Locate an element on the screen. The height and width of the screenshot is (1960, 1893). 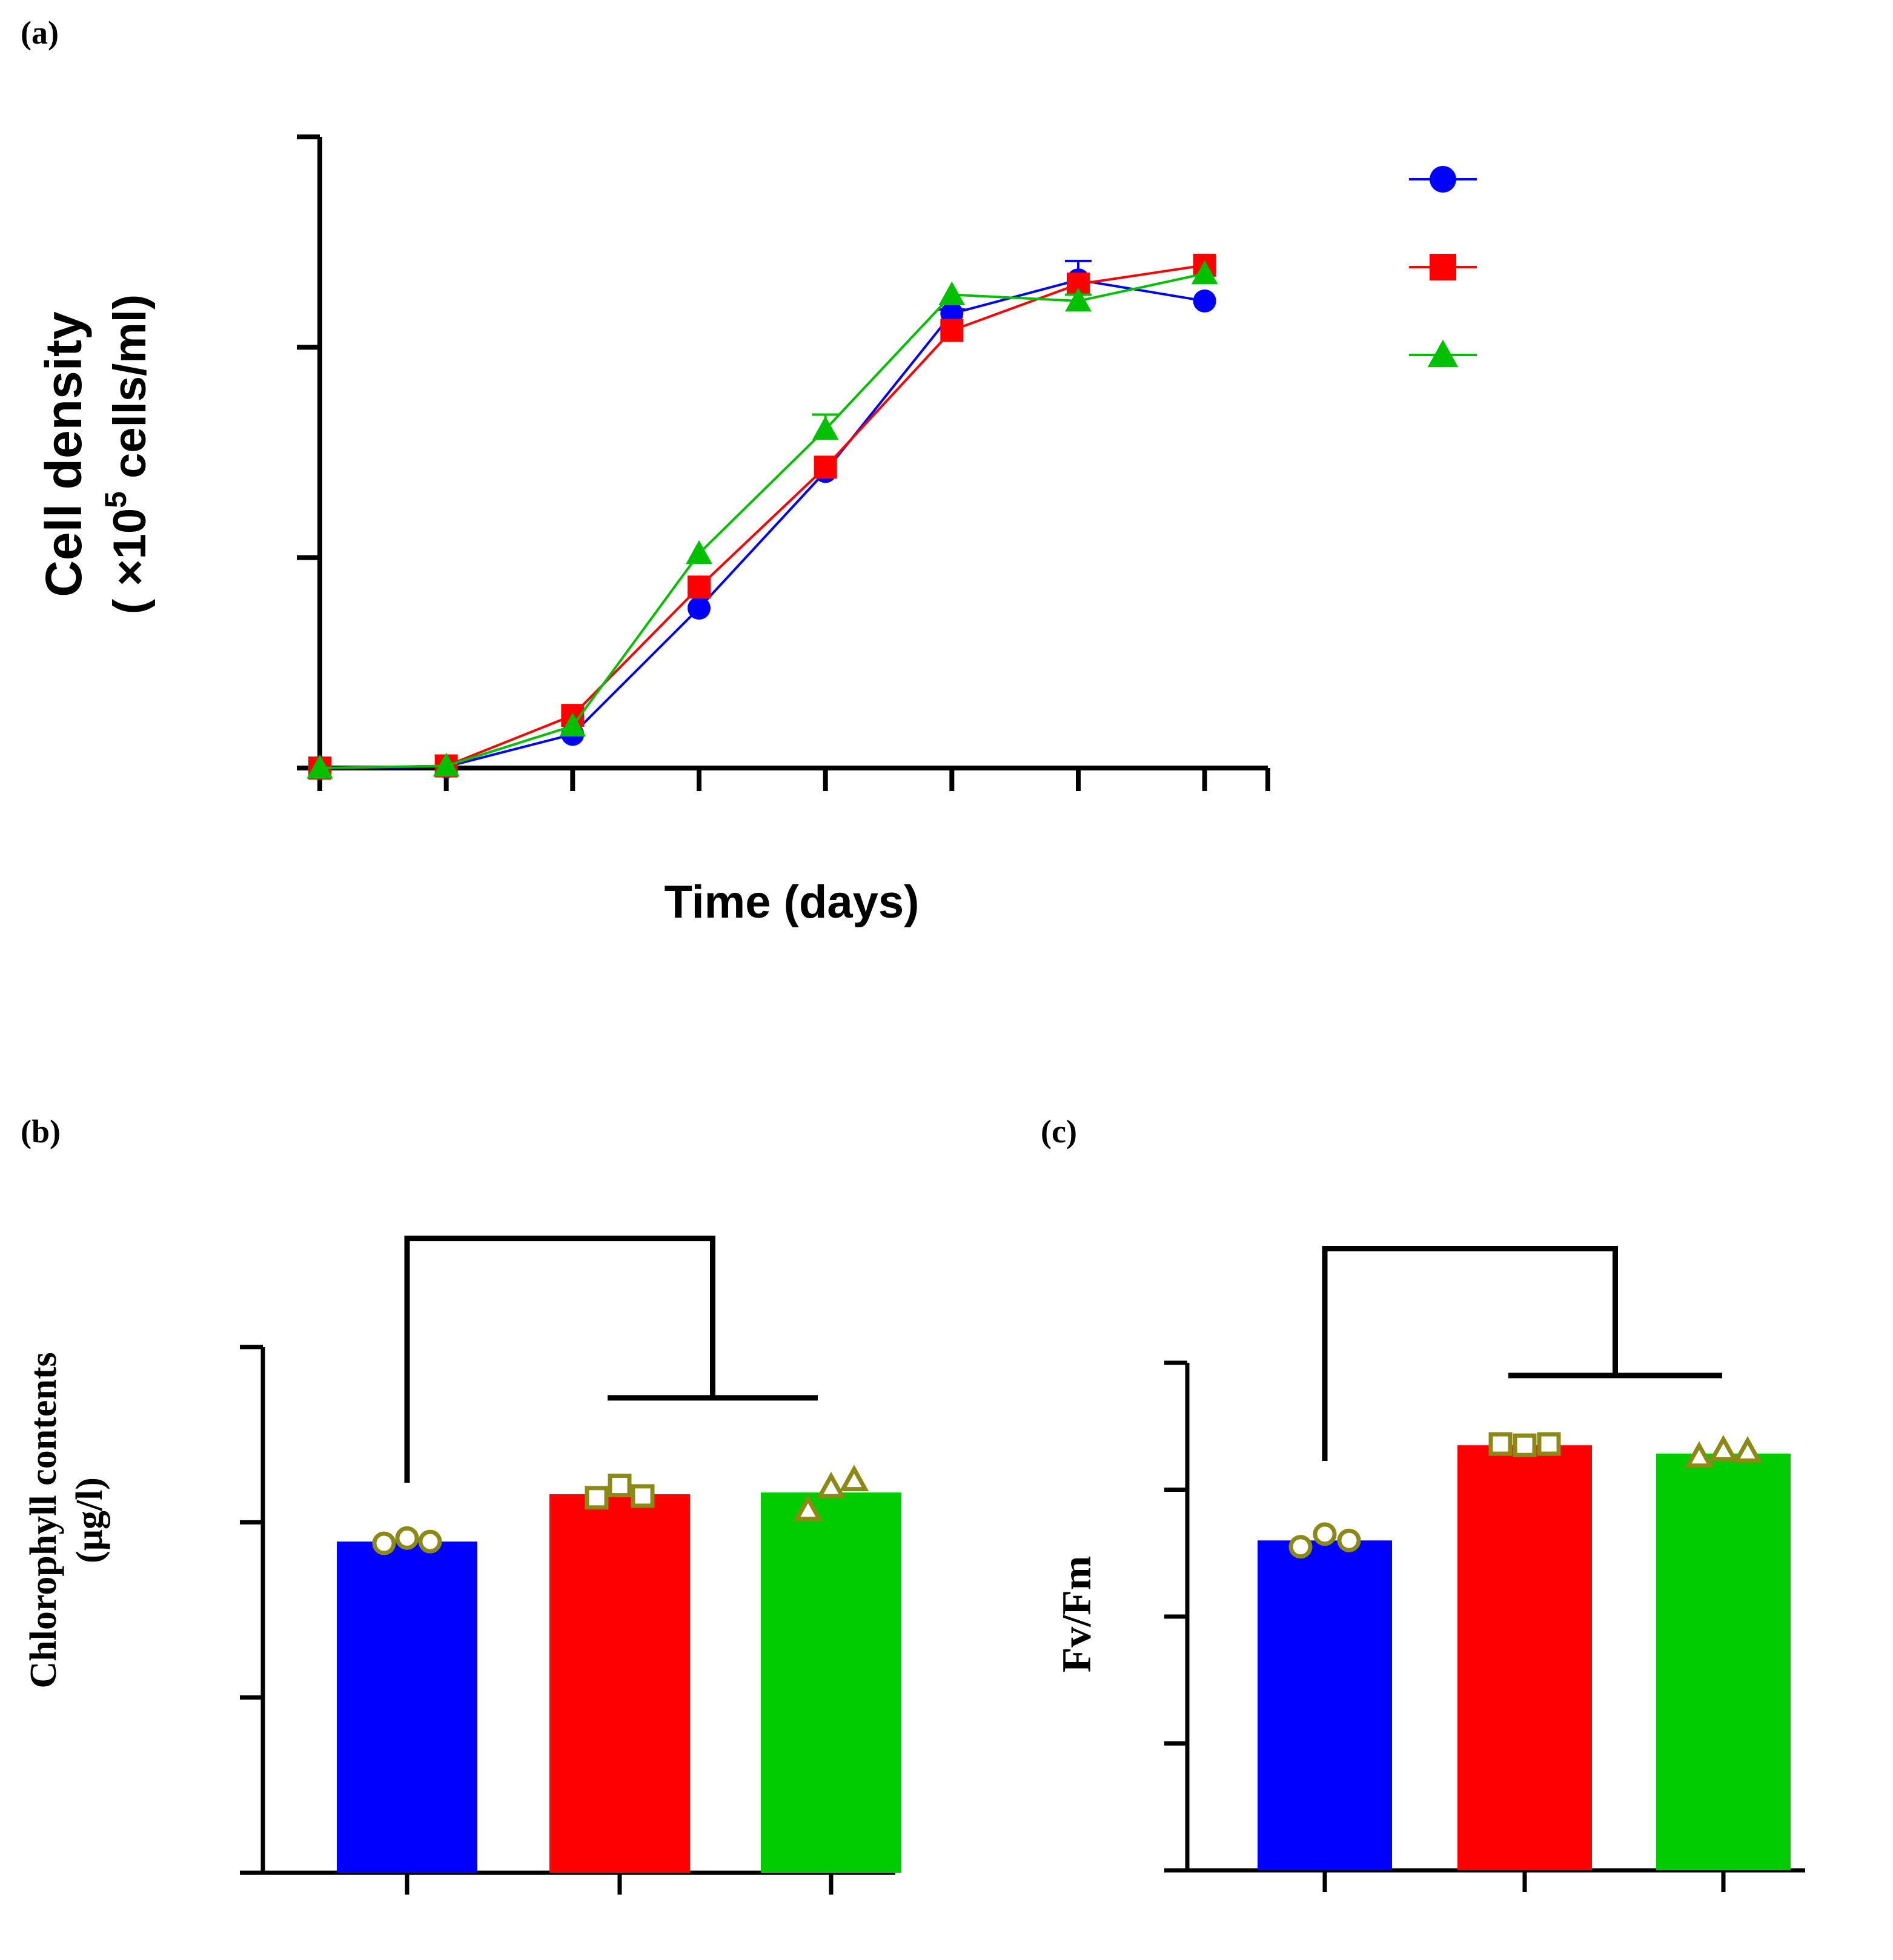
y-axis-title-suffix: cells/ml) is located at coordinates (130, 393).